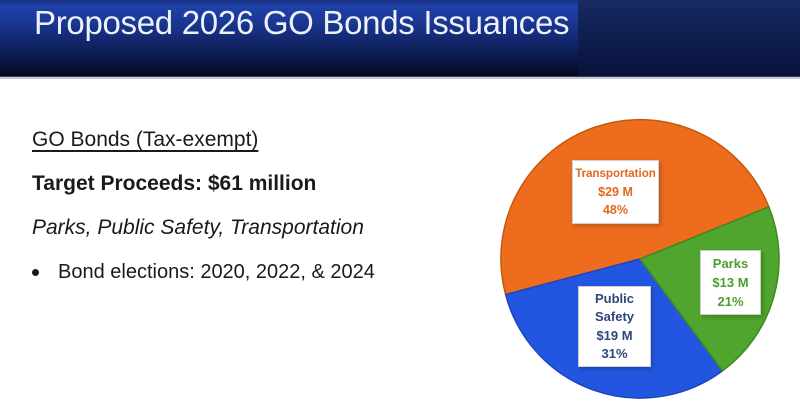 The image size is (800, 420). Describe the element at coordinates (614, 326) in the screenshot. I see `pie-label-public-safety: Public Safety $19 M 31%` at that location.